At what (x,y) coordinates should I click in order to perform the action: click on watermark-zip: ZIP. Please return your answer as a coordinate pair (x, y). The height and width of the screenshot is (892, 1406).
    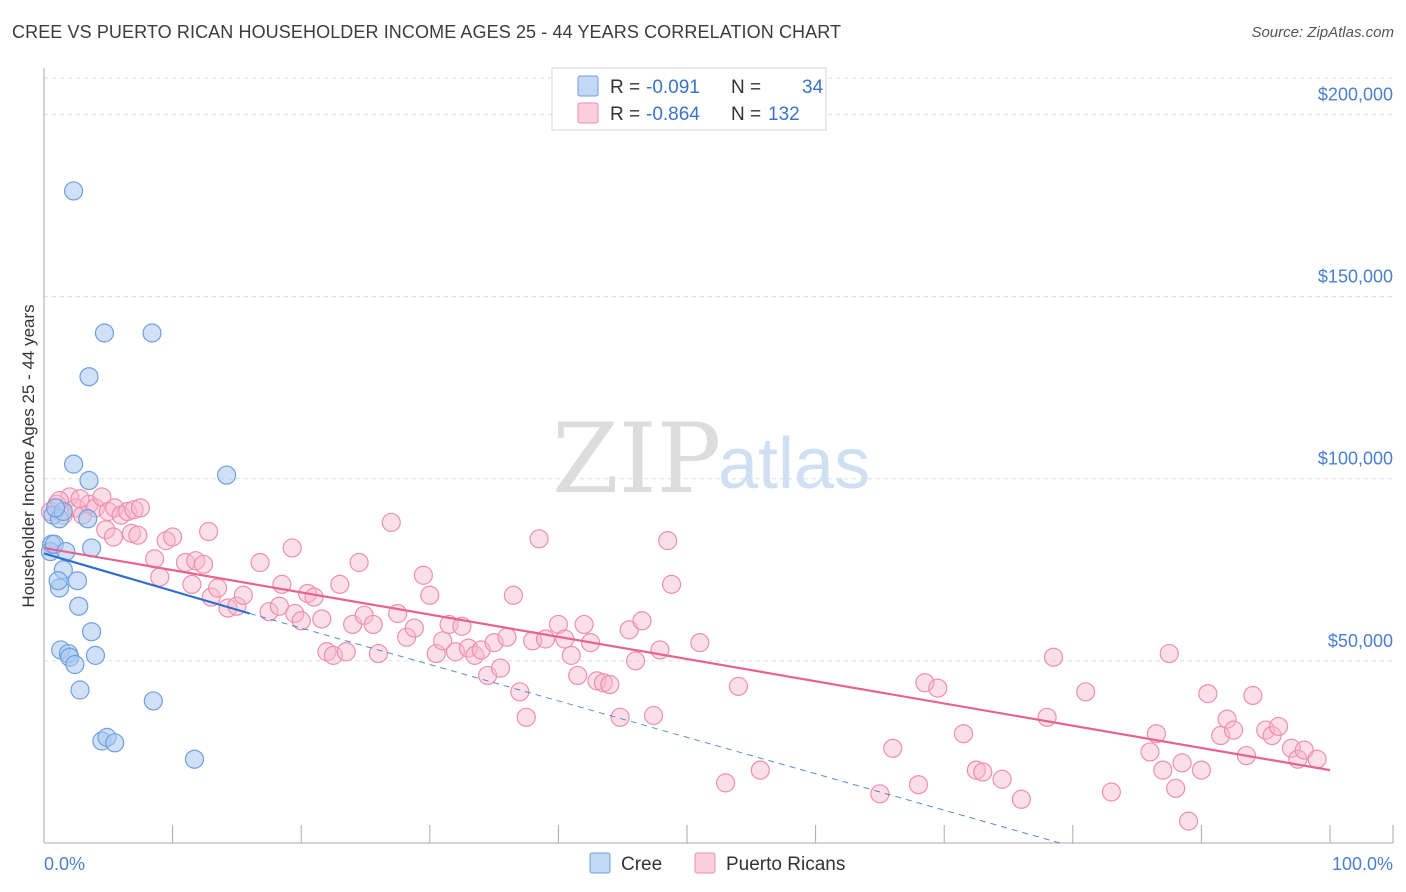
    Looking at the image, I should click on (636, 459).